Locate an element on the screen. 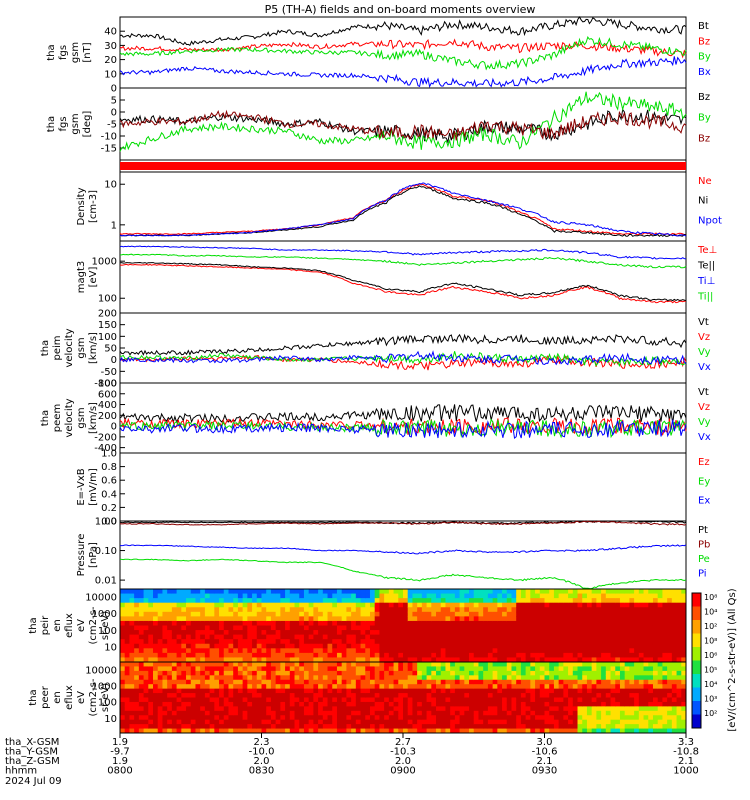  y-axis-label: peer is located at coordinates (45, 697).